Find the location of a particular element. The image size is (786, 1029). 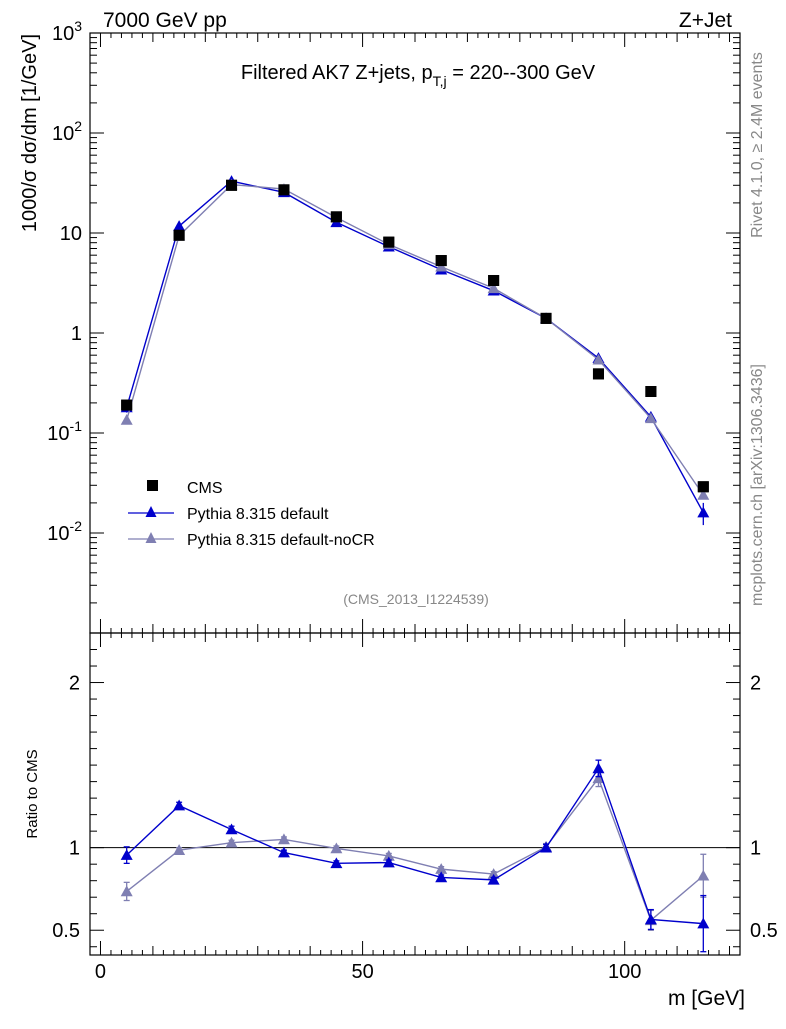

ratio-y-axis-label: Ratio to CMS is located at coordinates (32, 793).